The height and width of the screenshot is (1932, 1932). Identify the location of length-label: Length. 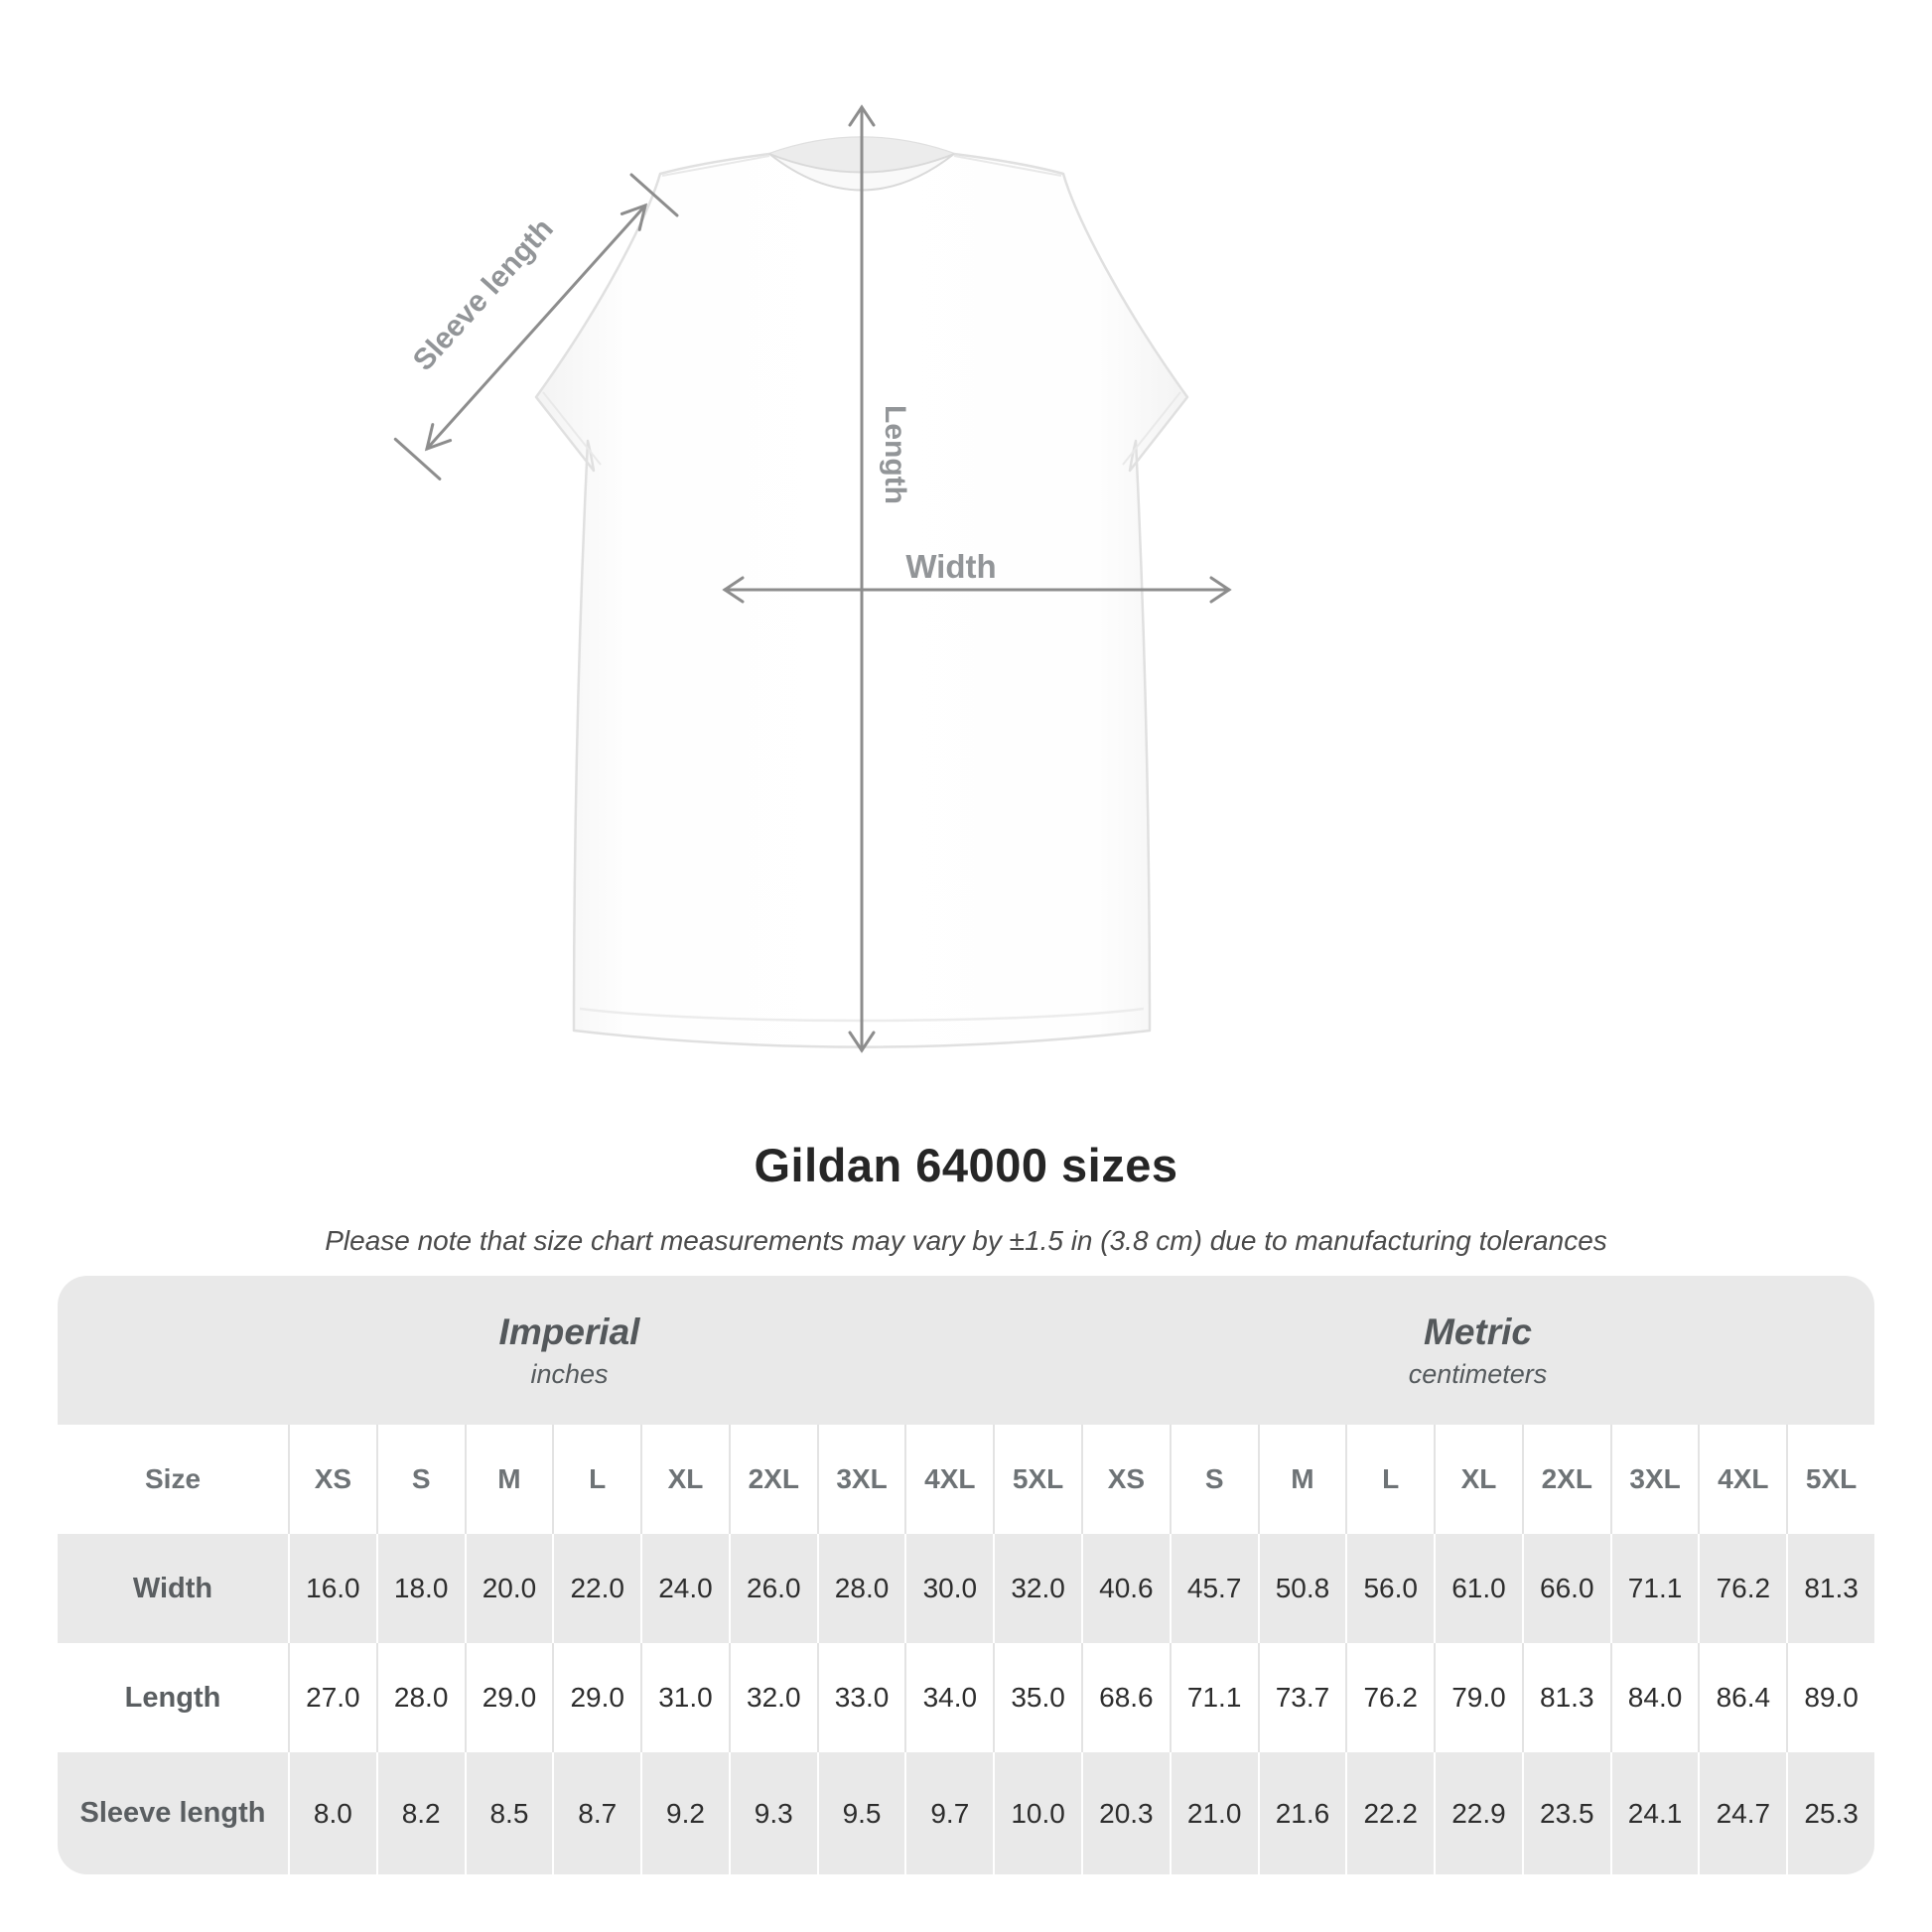
(895, 454).